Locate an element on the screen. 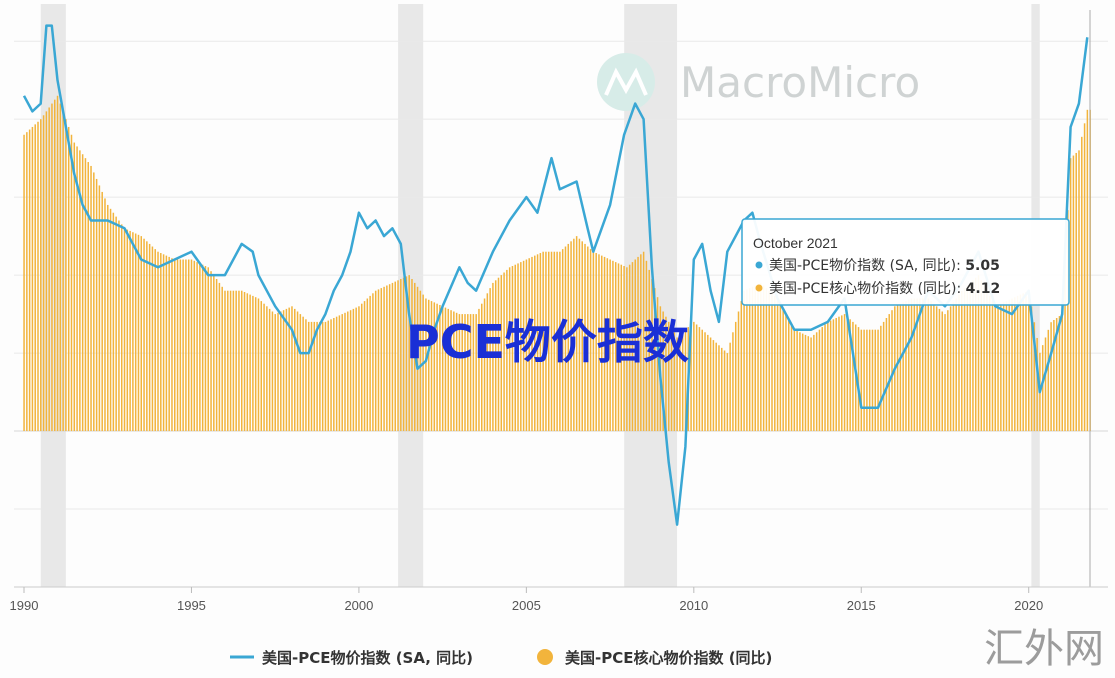 The width and height of the screenshot is (1115, 678). recession-band is located at coordinates (411, 295).